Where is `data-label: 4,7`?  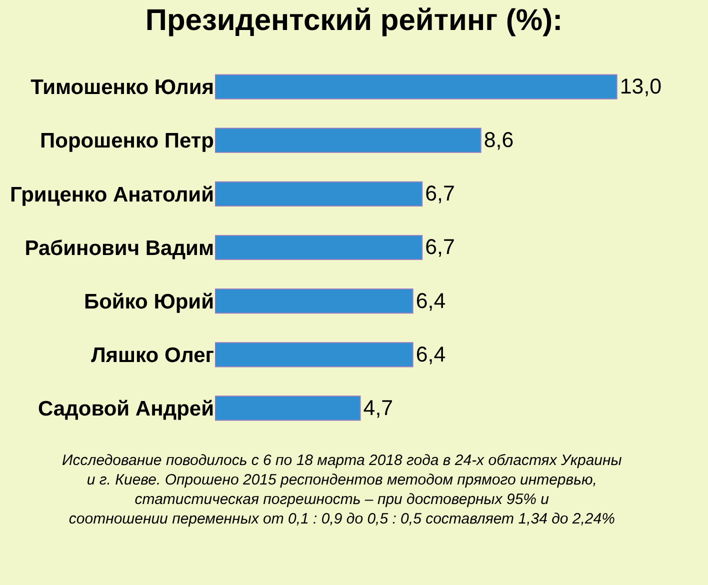
data-label: 4,7 is located at coordinates (378, 408).